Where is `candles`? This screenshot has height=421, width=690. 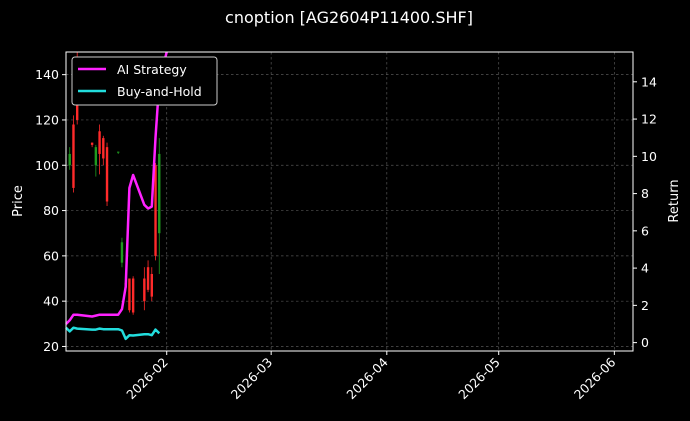
candles is located at coordinates (114, 183).